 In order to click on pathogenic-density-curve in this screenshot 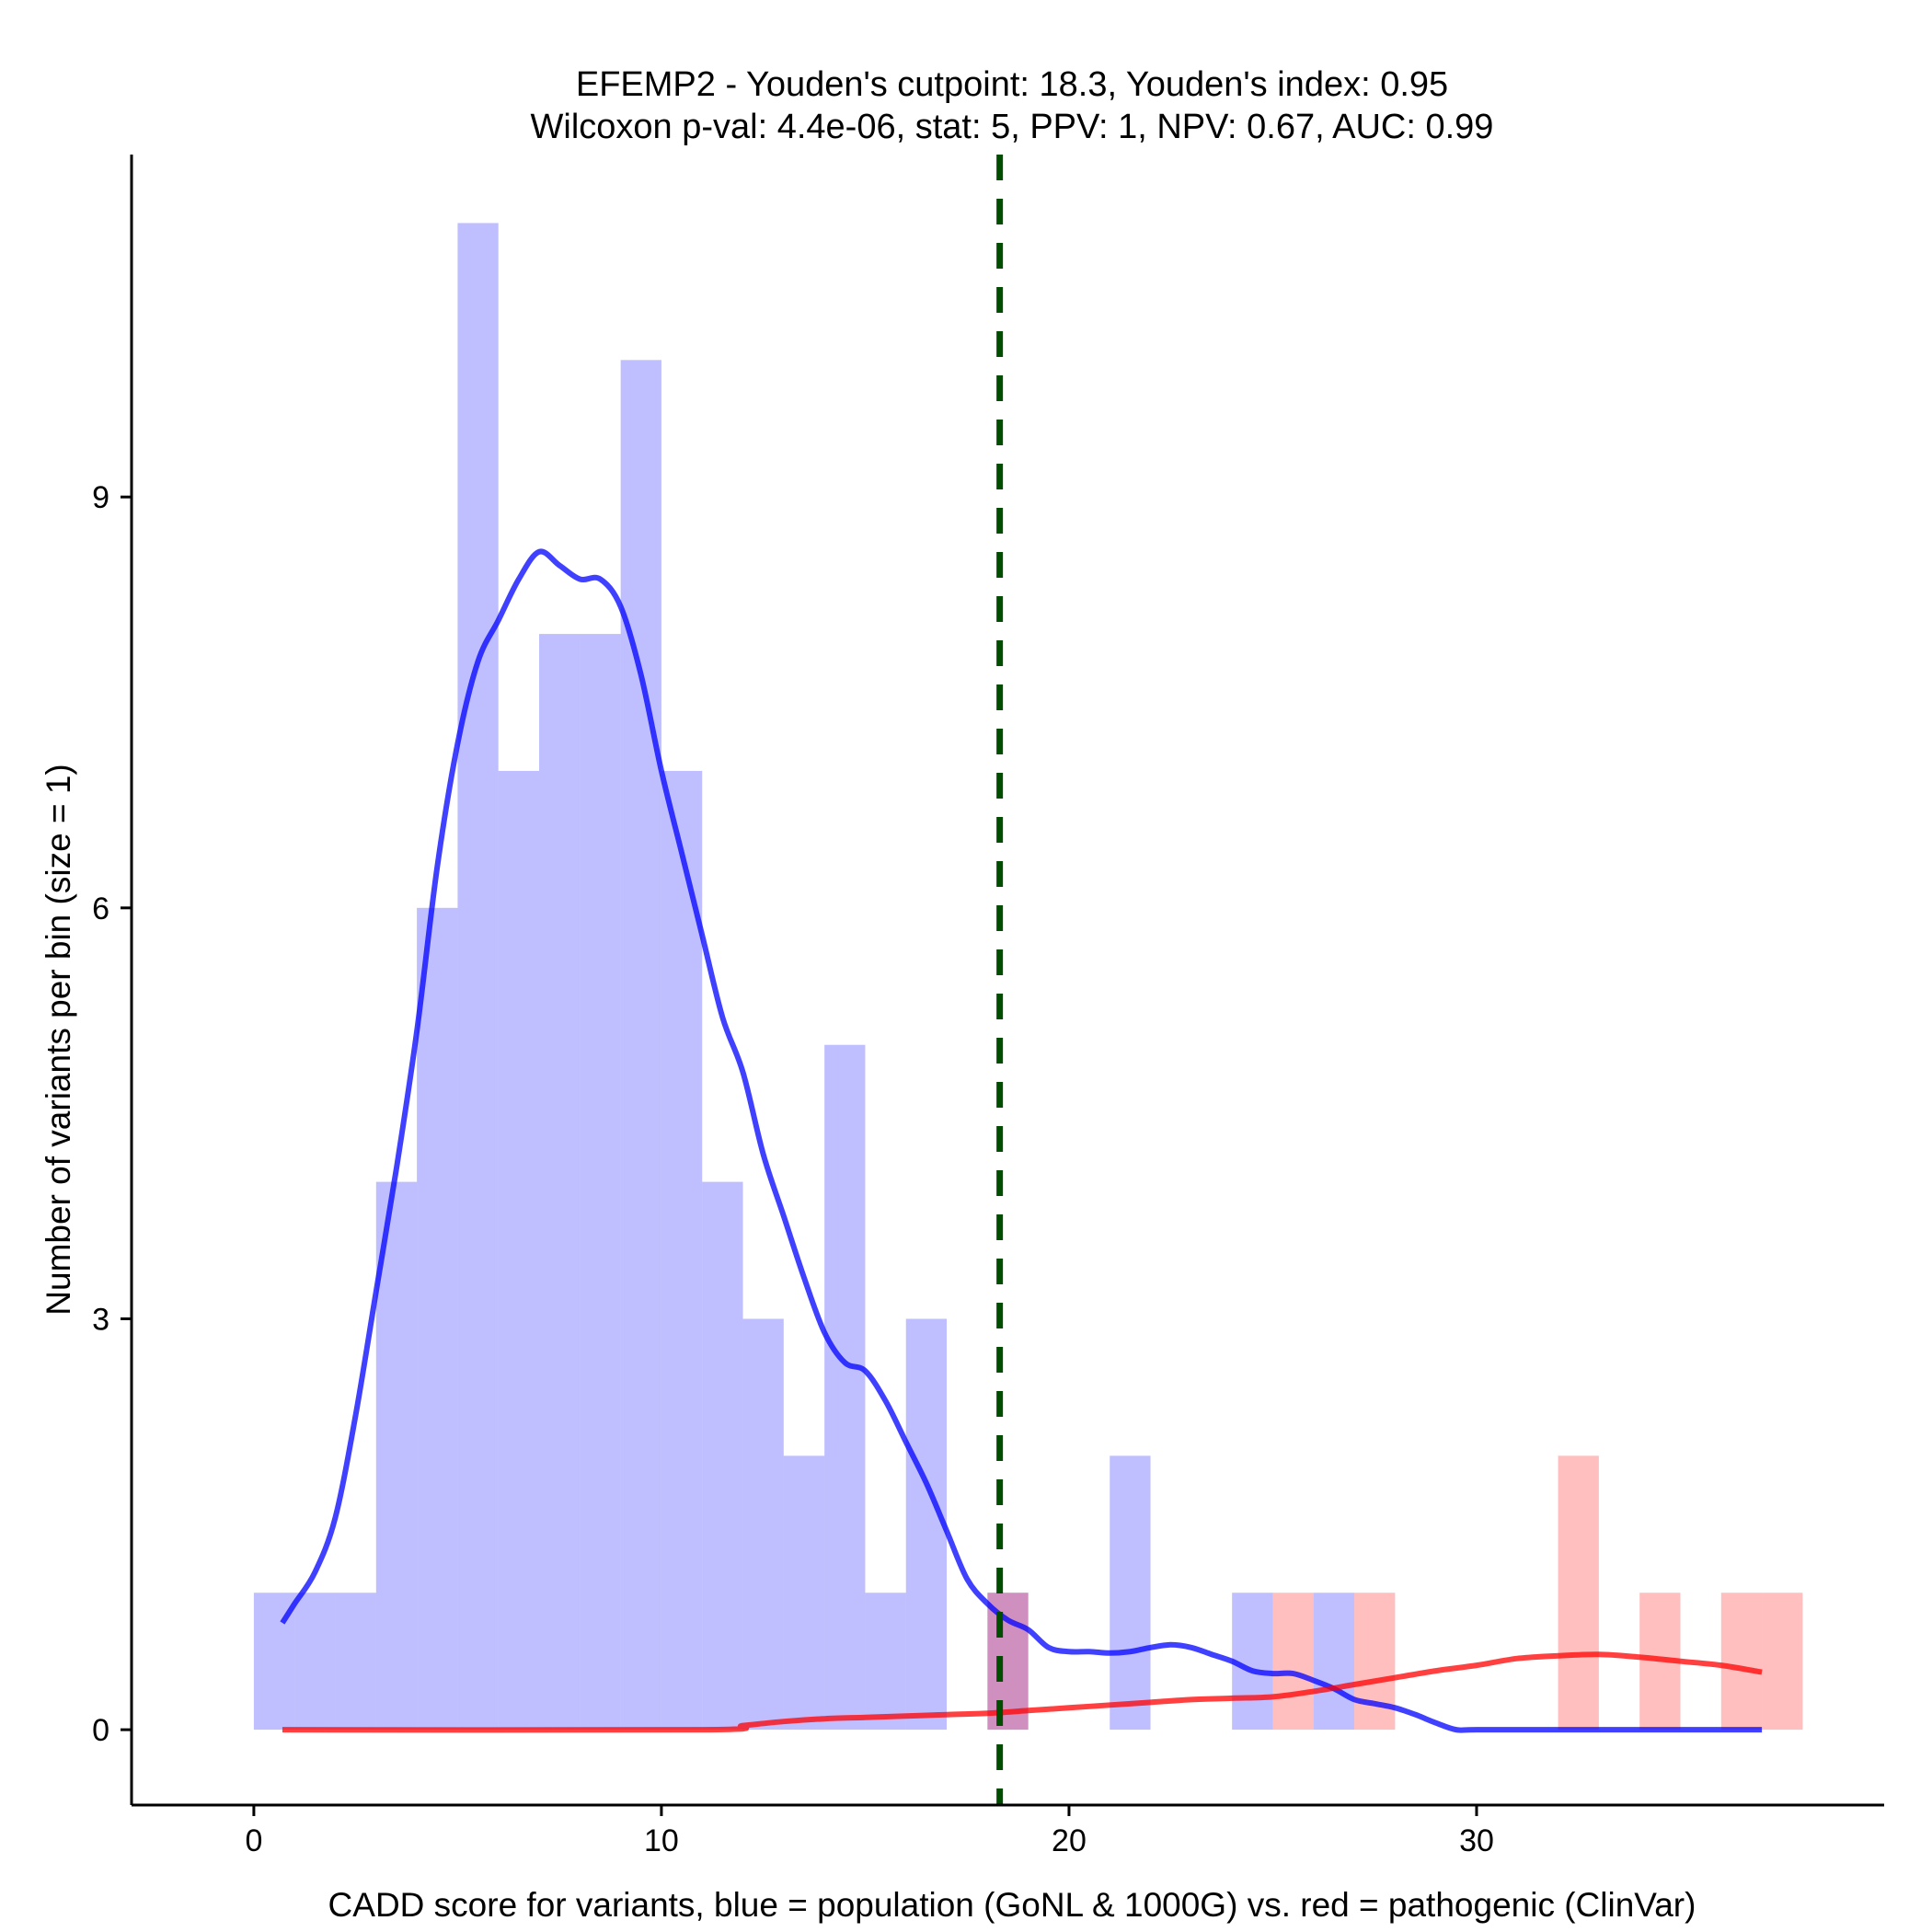, I will do `click(1022, 1692)`.